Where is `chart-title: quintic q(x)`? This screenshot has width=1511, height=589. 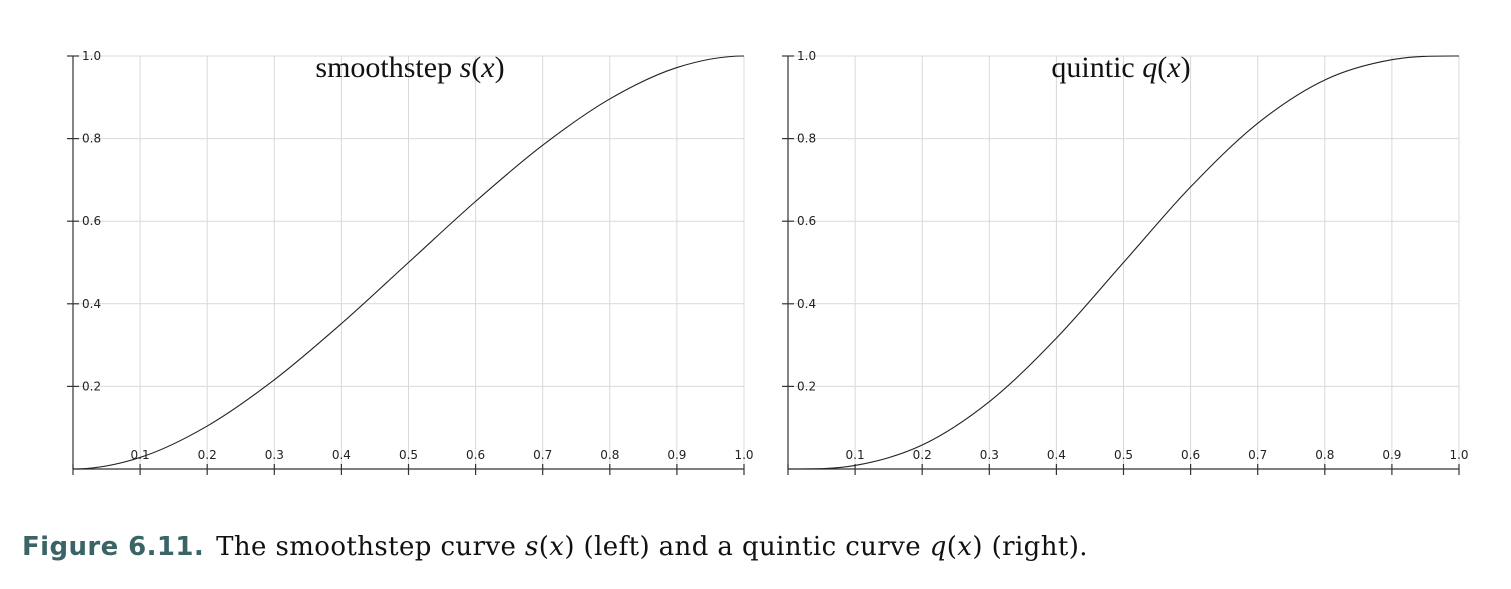
chart-title: quintic q(x) is located at coordinates (1120, 67).